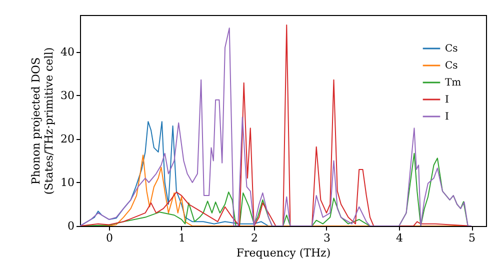 The width and height of the screenshot is (500, 280). What do you see at coordinates (71, 226) in the screenshot?
I see `y-tick-label: 0` at bounding box center [71, 226].